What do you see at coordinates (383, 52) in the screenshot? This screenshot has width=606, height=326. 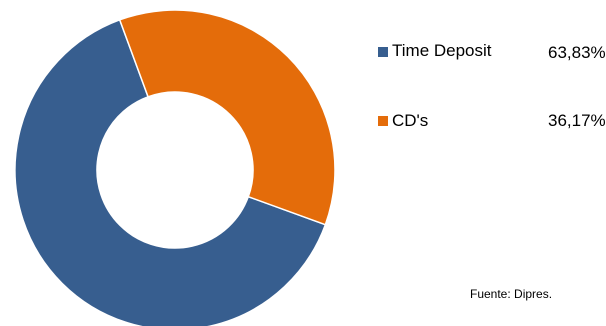 I see `legend-swatch-time-deposit` at bounding box center [383, 52].